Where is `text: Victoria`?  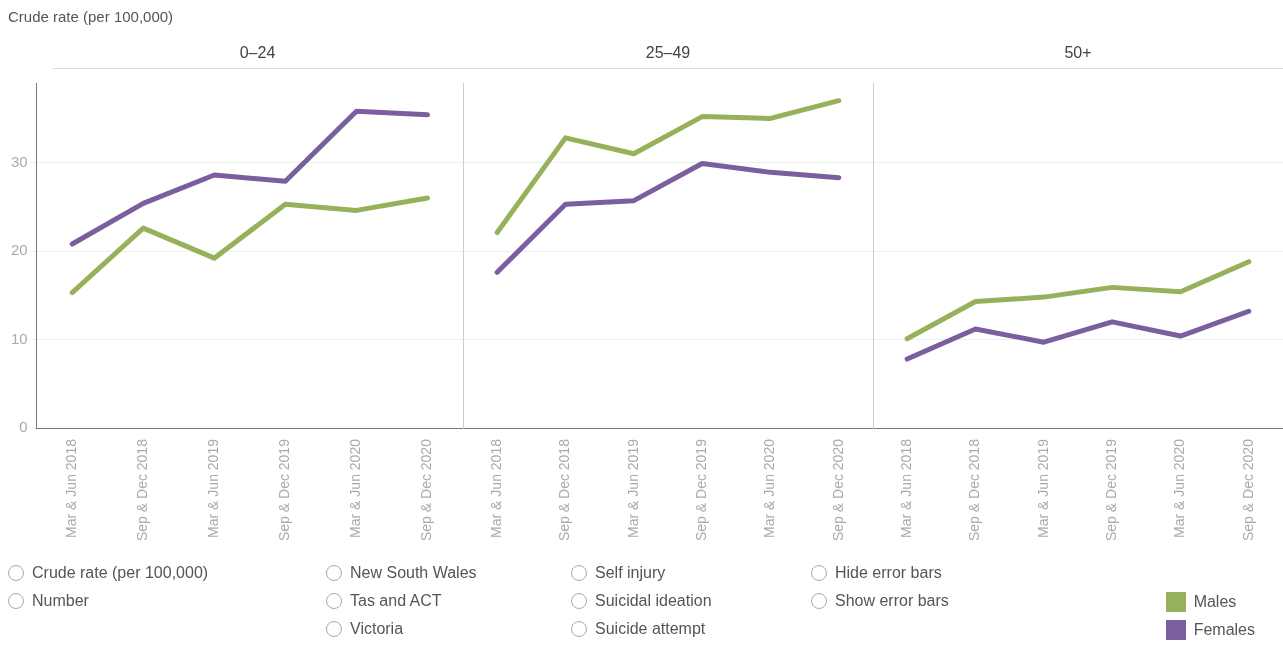
text: Victoria is located at coordinates (377, 629).